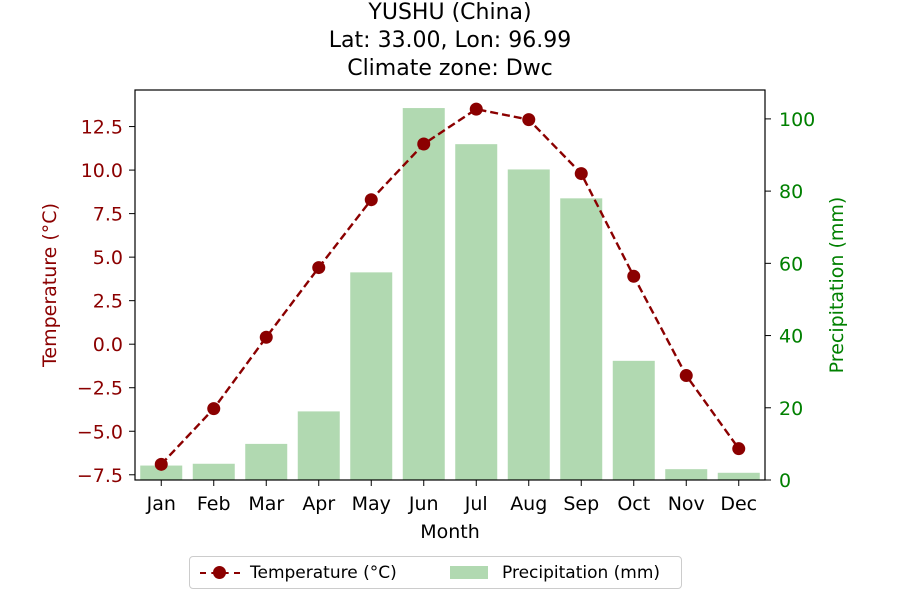  What do you see at coordinates (791, 192) in the screenshot?
I see `right-y-tick-label: 80` at bounding box center [791, 192].